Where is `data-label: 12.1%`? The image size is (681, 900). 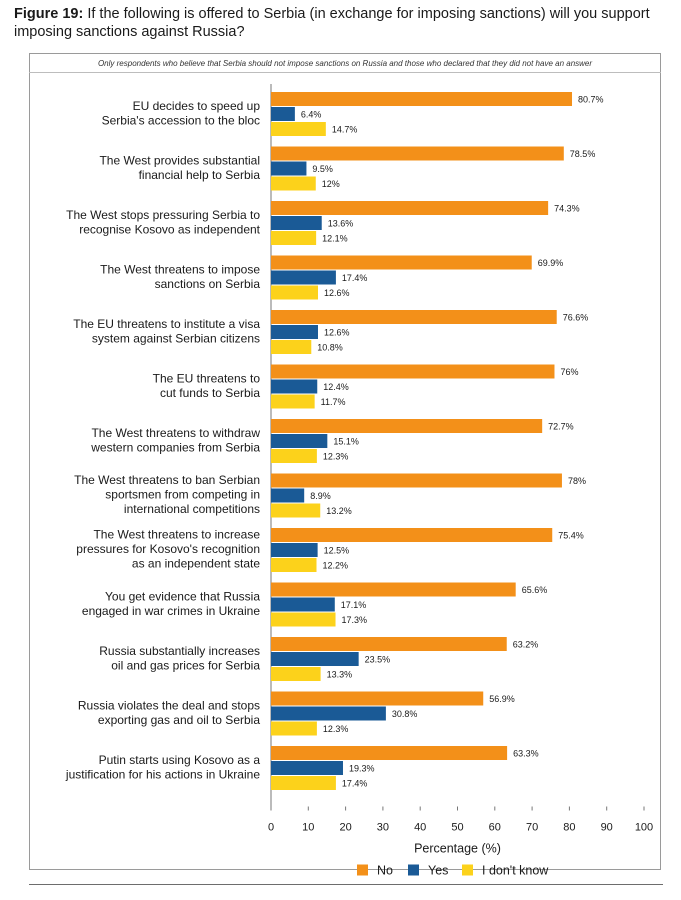
data-label: 12.1% is located at coordinates (335, 239).